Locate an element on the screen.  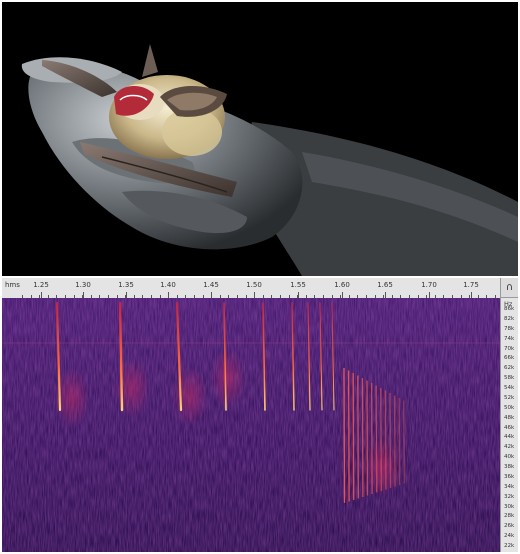
frequency-tick-label: 30k is located at coordinates (509, 506).